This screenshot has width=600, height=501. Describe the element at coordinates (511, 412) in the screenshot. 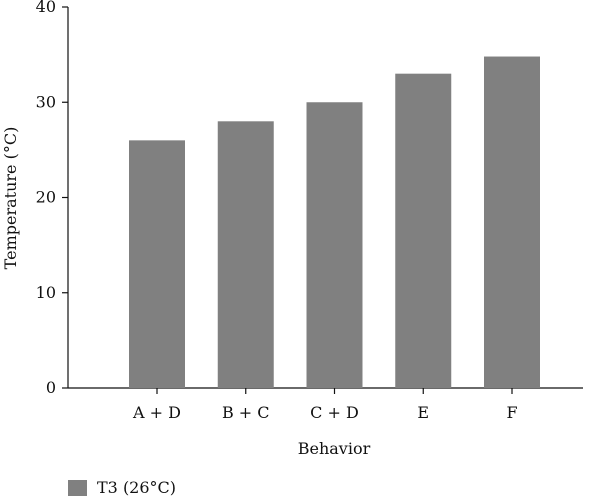

I see `x-tick-label: F` at that location.